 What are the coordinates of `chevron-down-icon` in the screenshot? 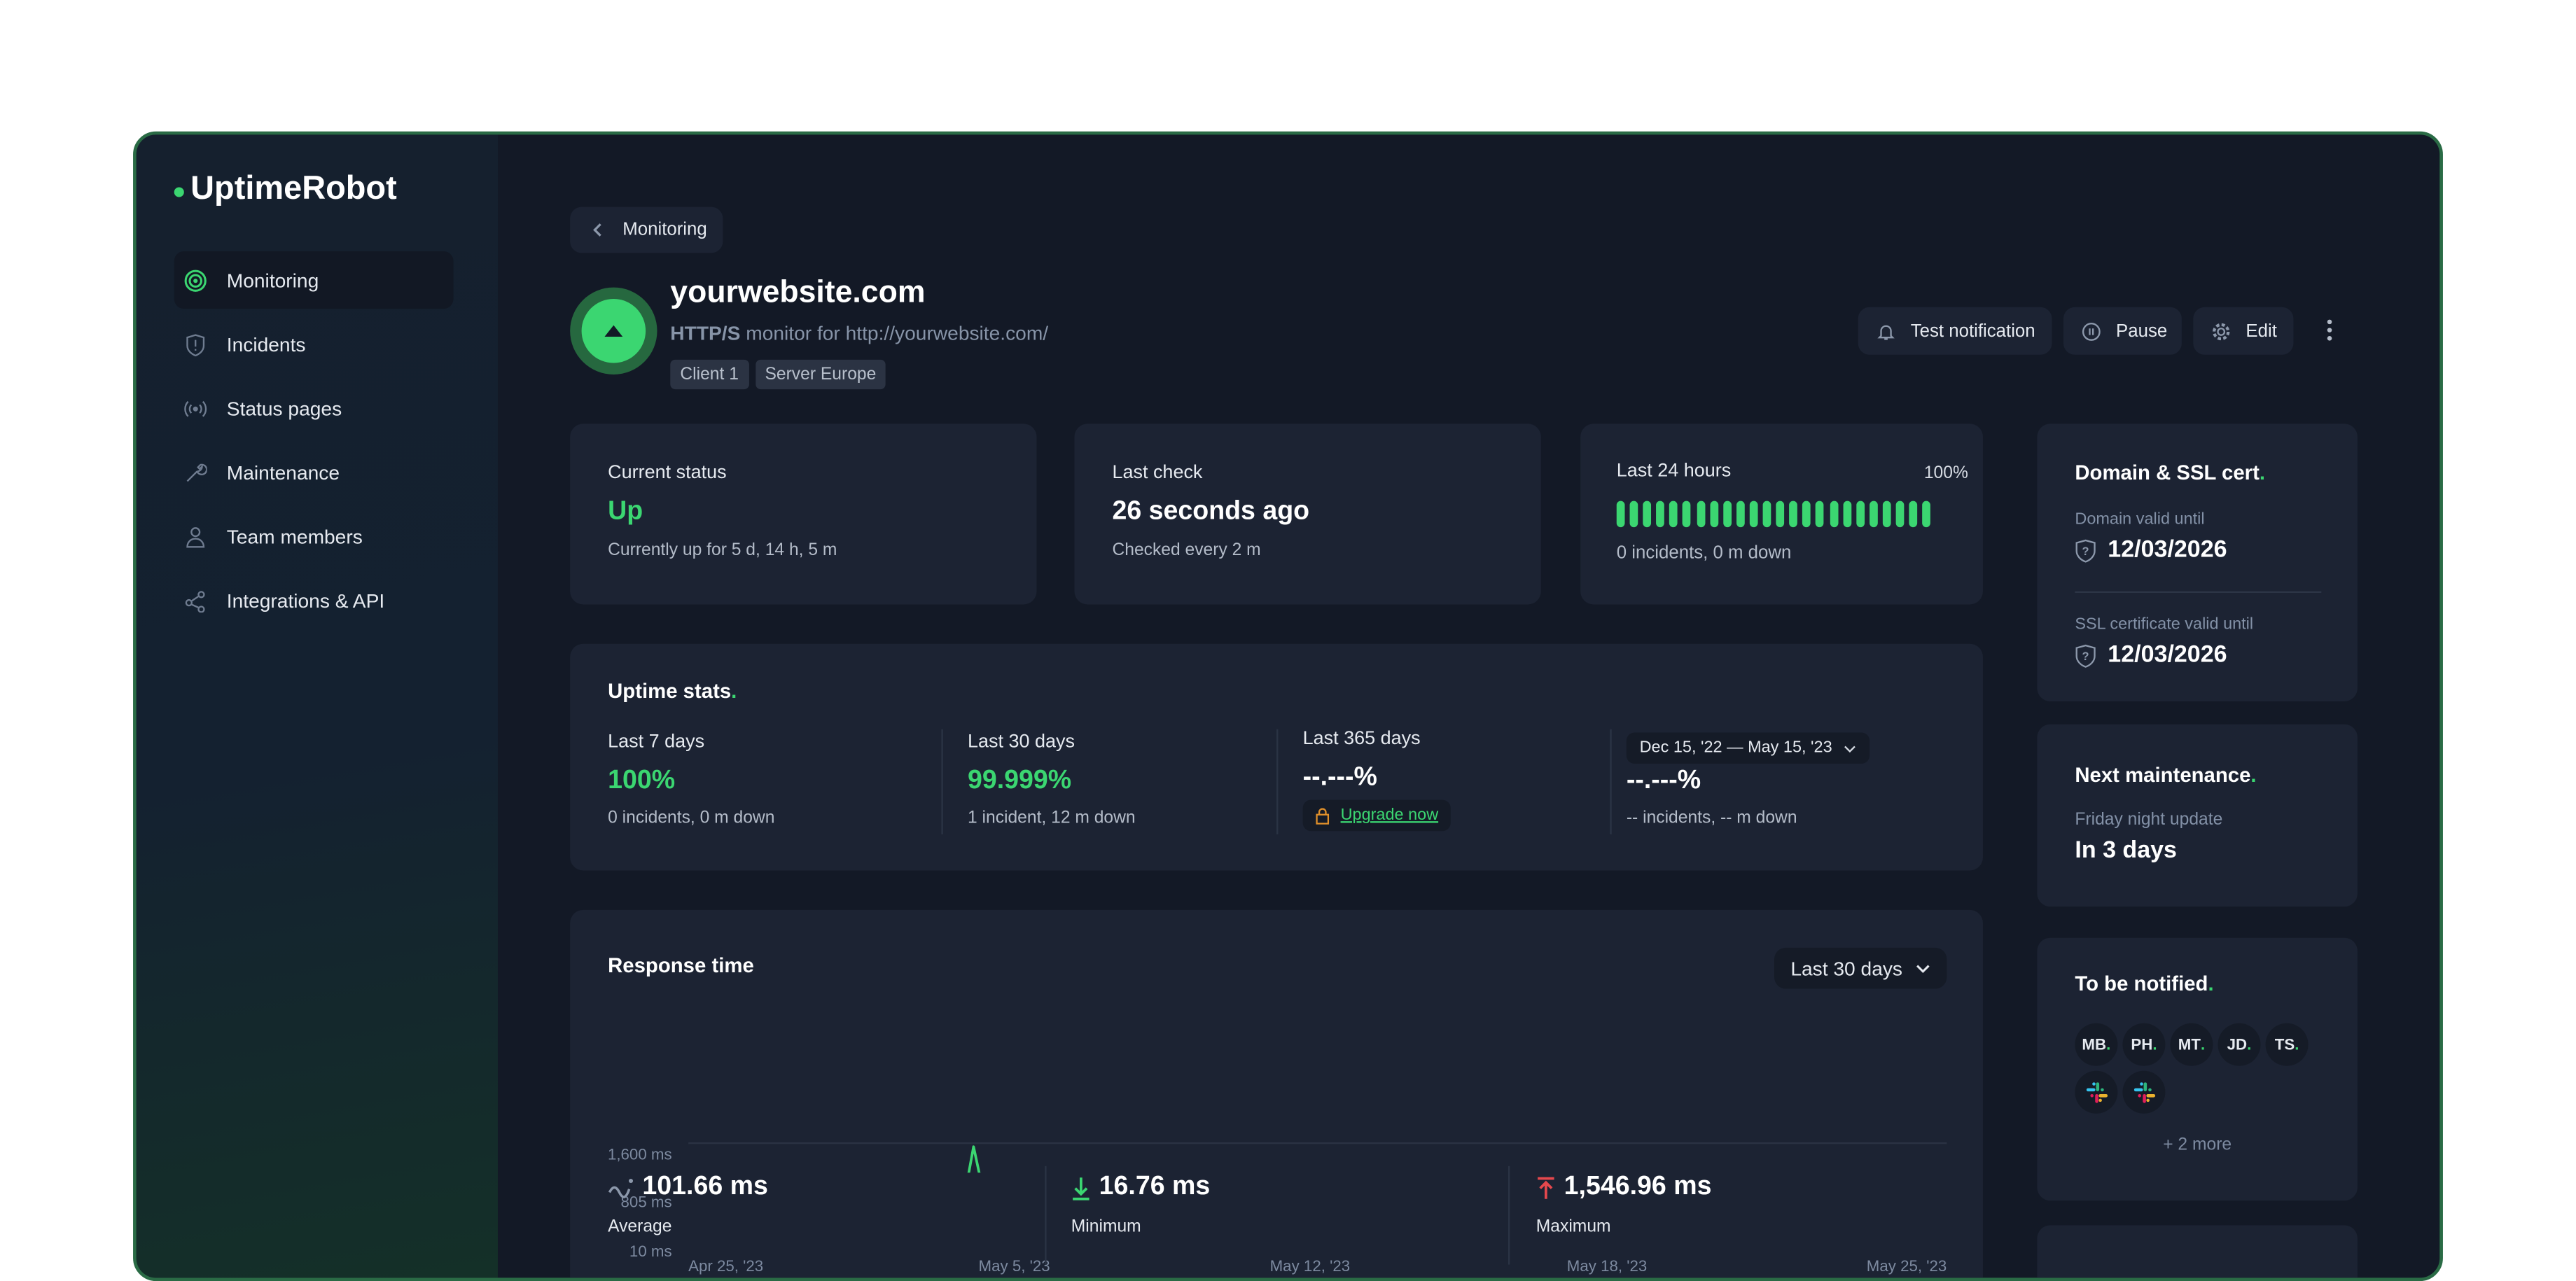 It's located at (1850, 748).